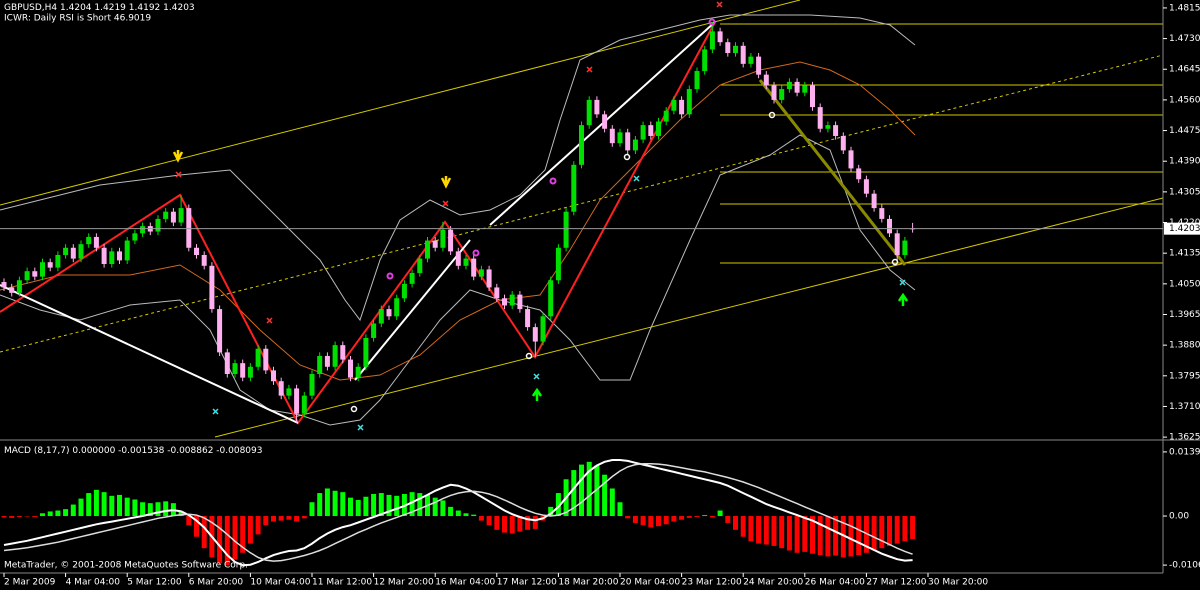 Image resolution: width=1200 pixels, height=590 pixels. I want to click on x-tick-label: 20 Mar 04:00, so click(650, 583).